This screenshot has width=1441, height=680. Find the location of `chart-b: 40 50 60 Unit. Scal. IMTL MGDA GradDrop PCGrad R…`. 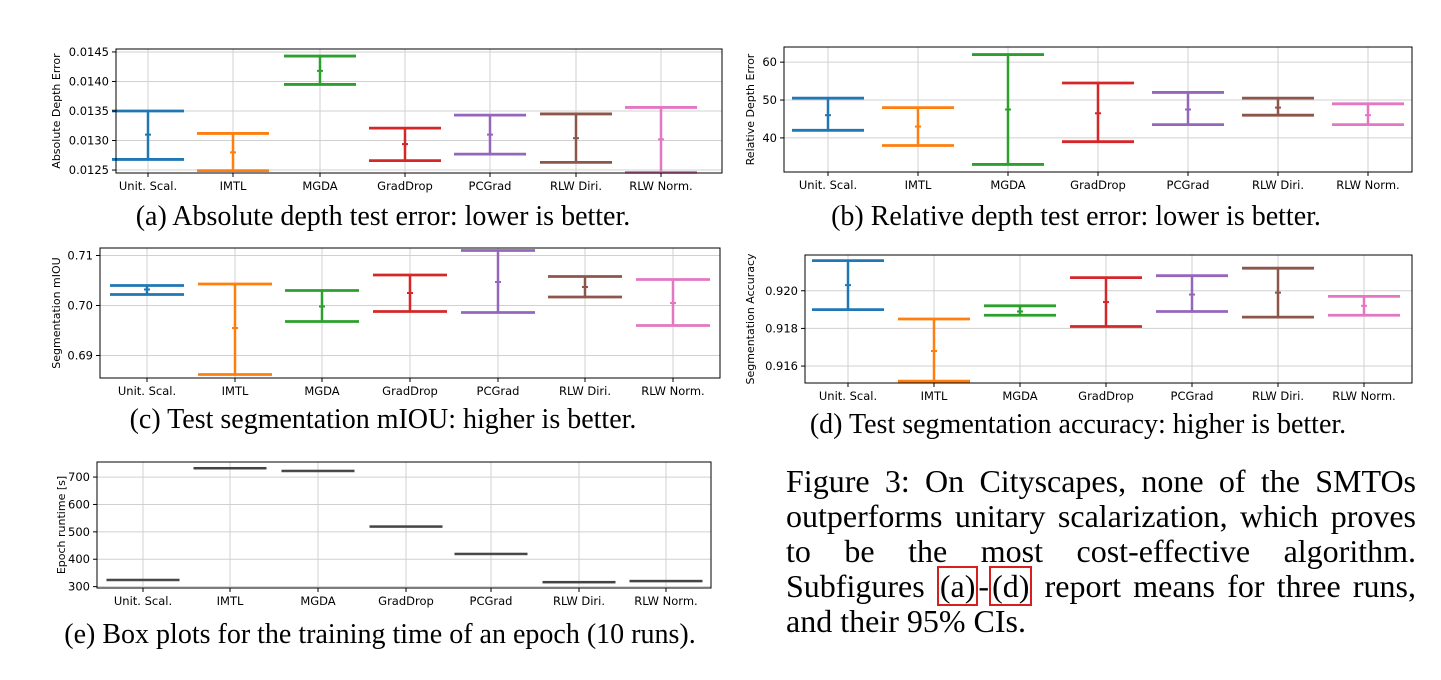

chart-b: 40 50 60 Unit. Scal. IMTL MGDA GradDrop PCGrad R… is located at coordinates (1078, 139).